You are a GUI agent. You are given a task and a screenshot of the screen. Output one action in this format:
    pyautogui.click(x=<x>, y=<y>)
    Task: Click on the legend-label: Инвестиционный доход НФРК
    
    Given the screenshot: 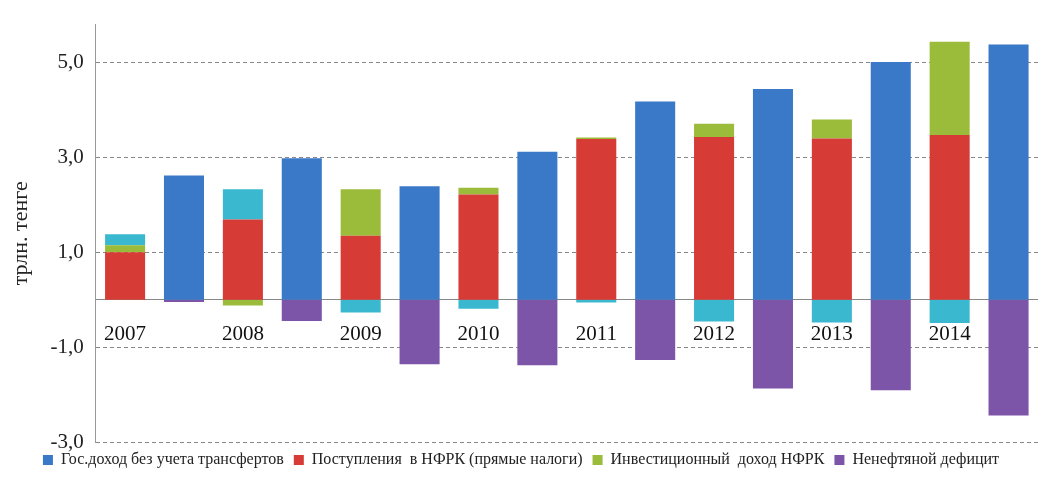 What is the action you would take?
    pyautogui.click(x=717, y=459)
    